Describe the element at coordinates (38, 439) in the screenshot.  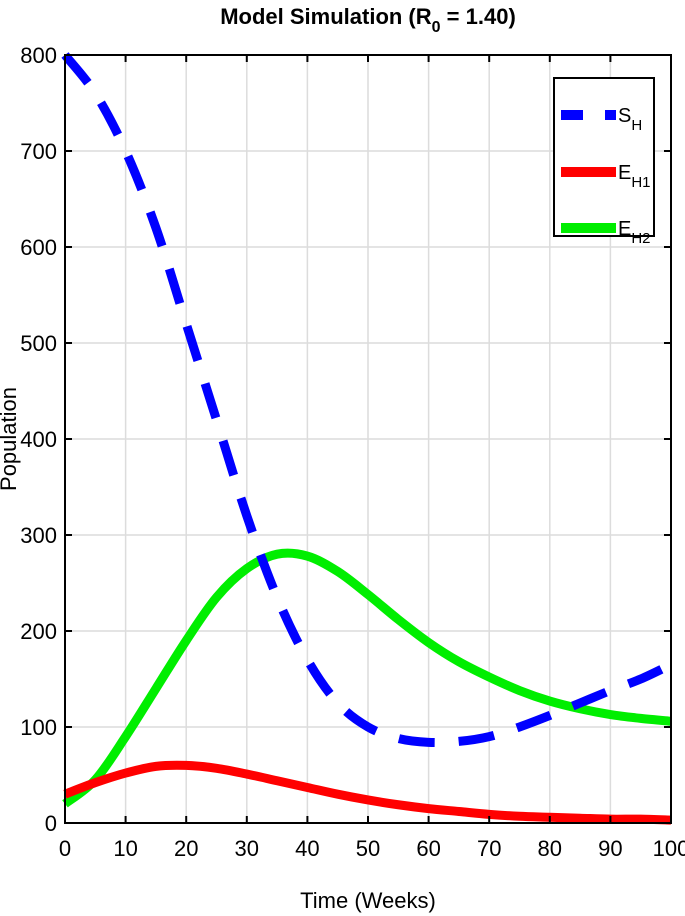
I see `y-tick-label: 400` at that location.